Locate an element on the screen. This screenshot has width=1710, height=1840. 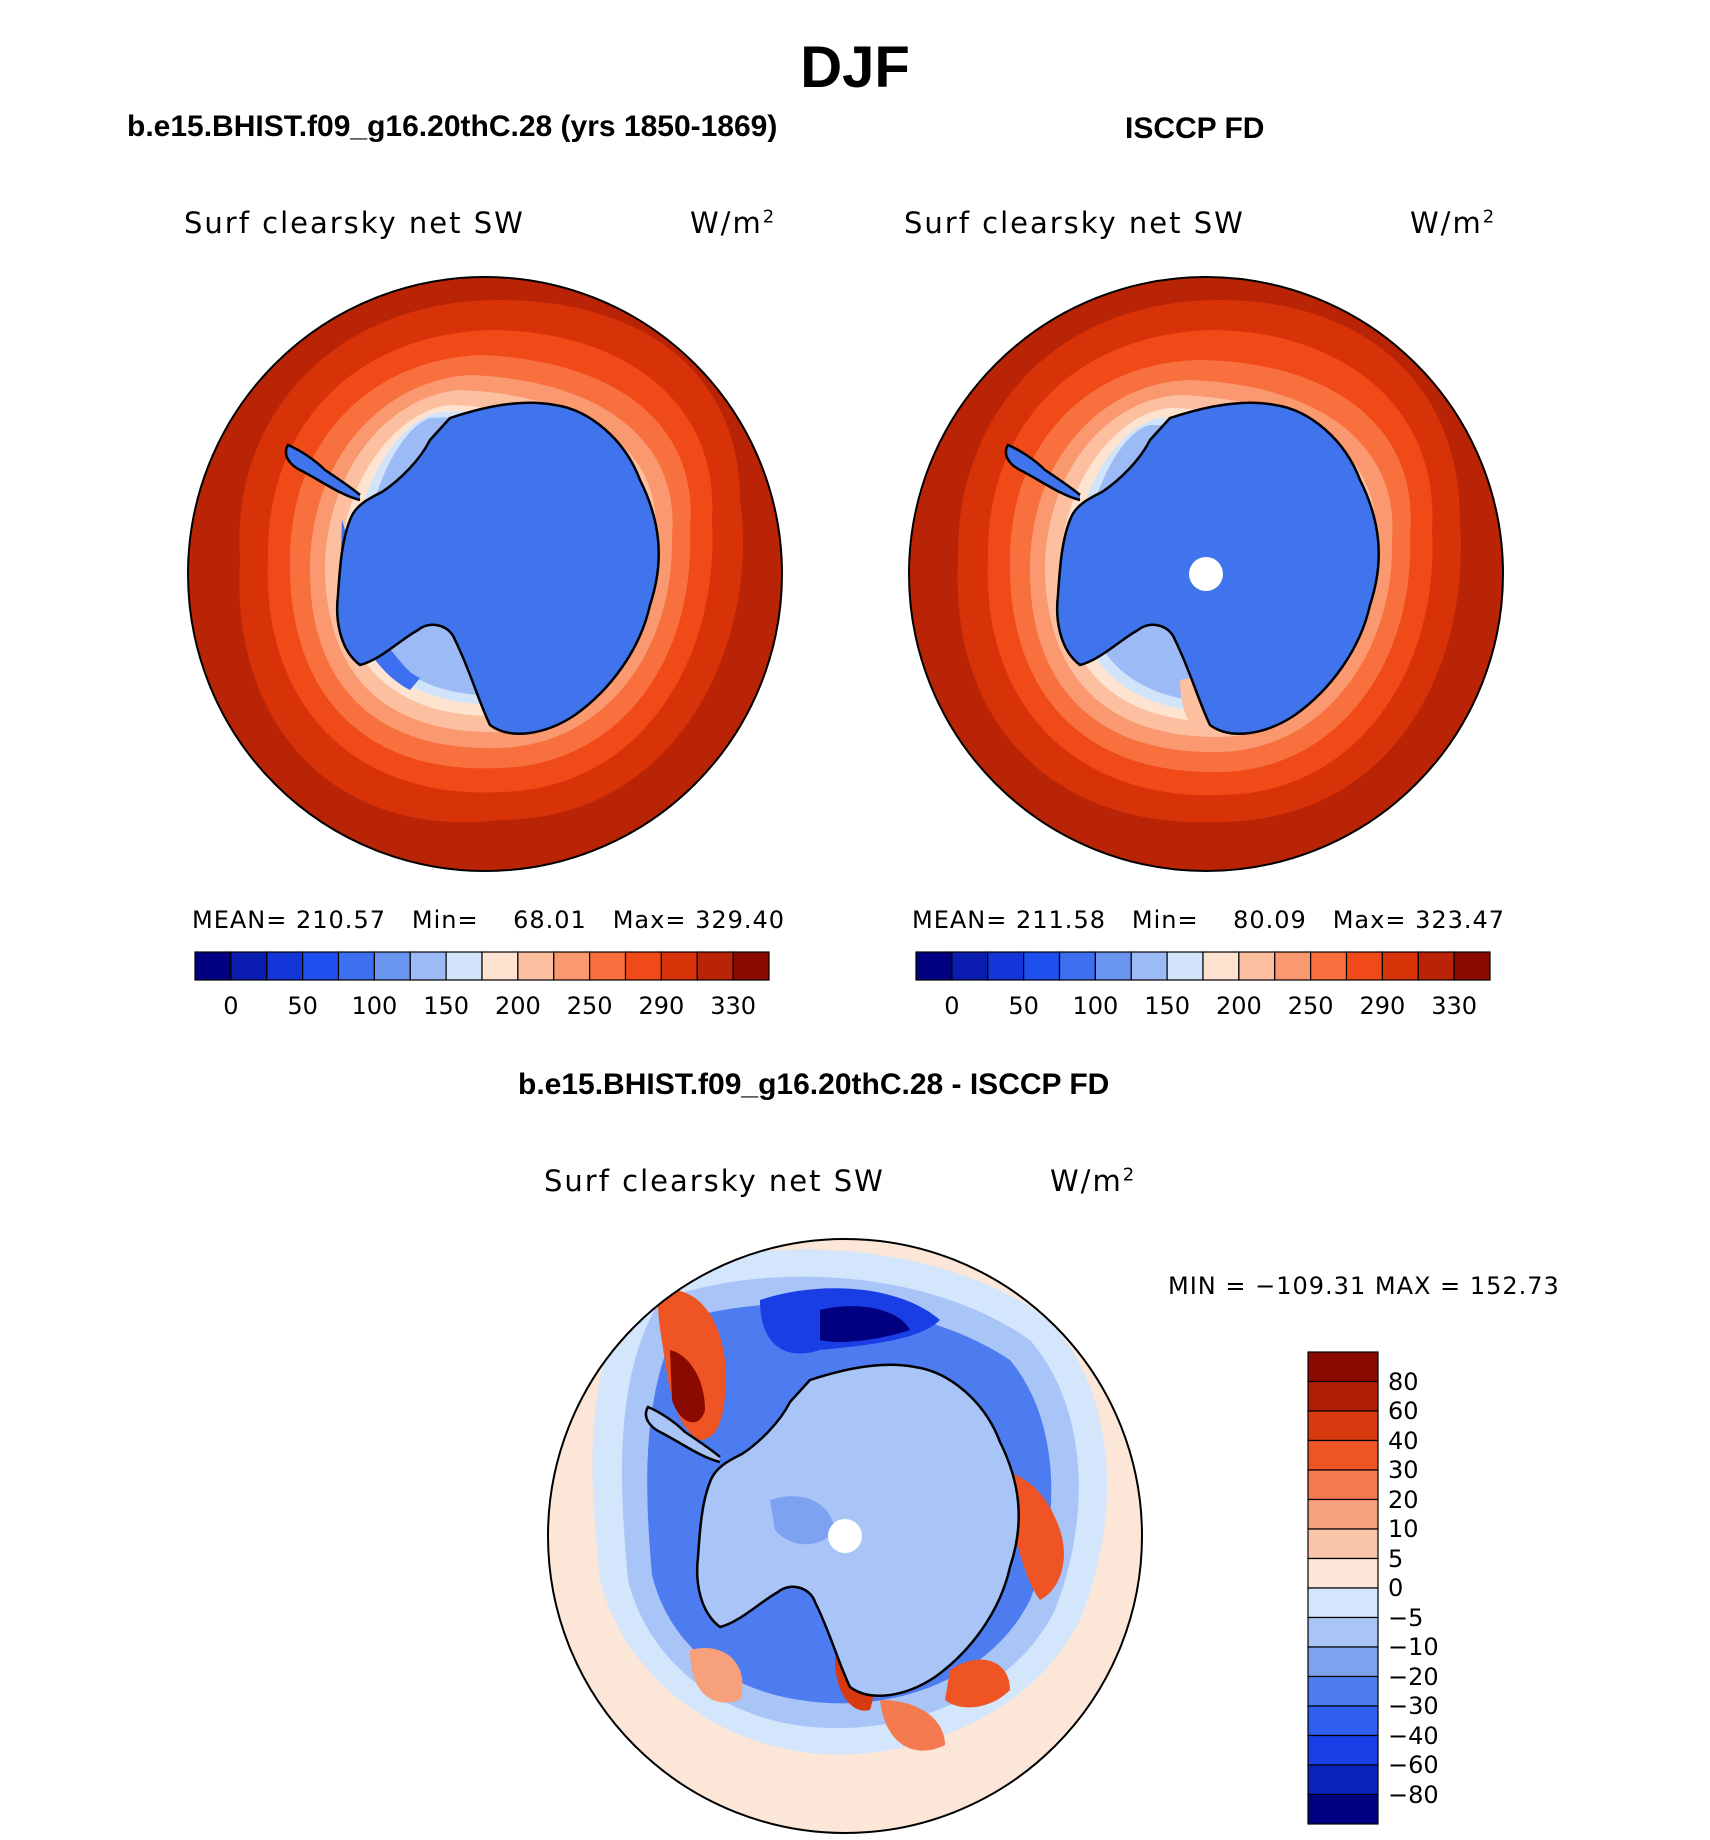
left-colorbar-tick-label: 100 is located at coordinates (374, 1006).